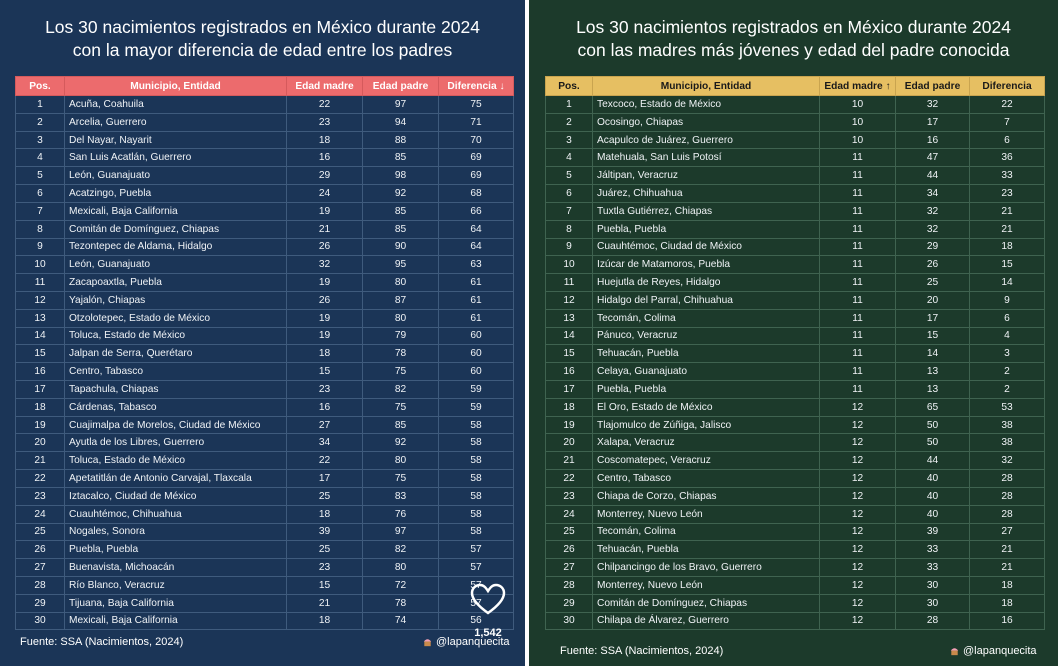 The height and width of the screenshot is (666, 1058). What do you see at coordinates (175, 389) in the screenshot?
I see `cell-municipio: Tapachula, Chiapas` at bounding box center [175, 389].